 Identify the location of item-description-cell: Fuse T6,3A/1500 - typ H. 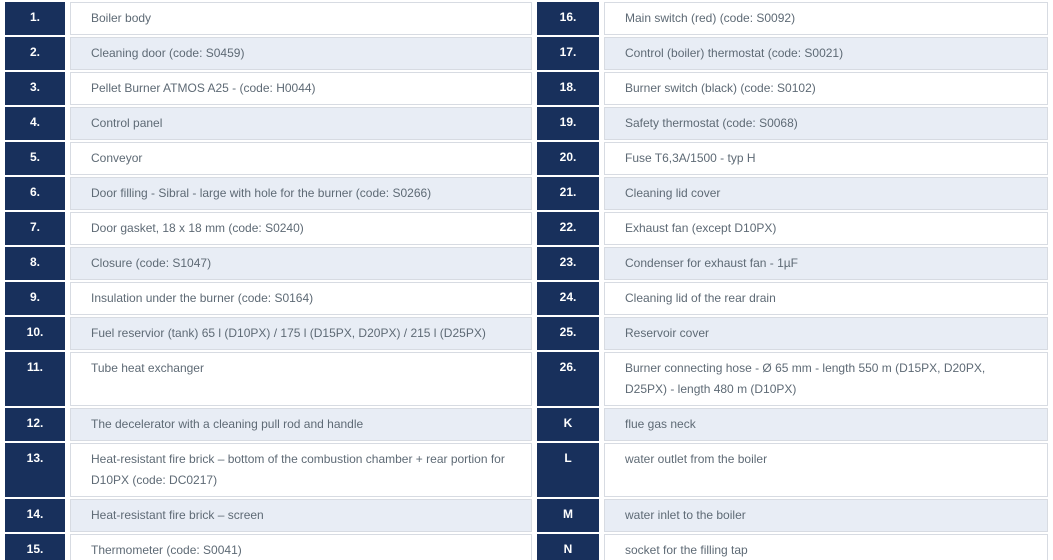
(826, 158).